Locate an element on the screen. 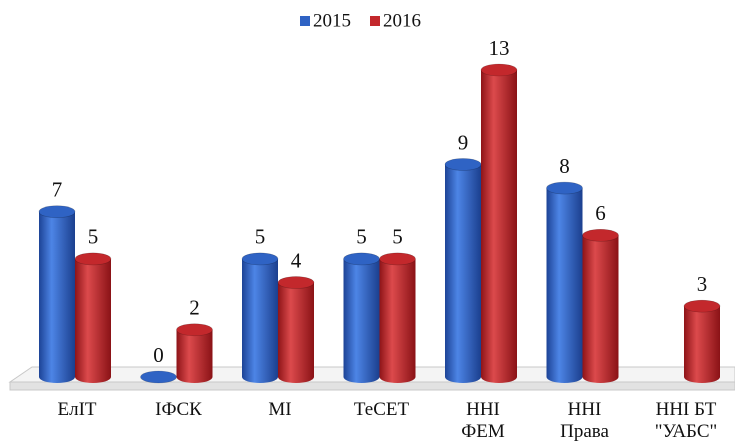 This screenshot has height=443, width=735. x-tick-label: МІ is located at coordinates (279, 409).